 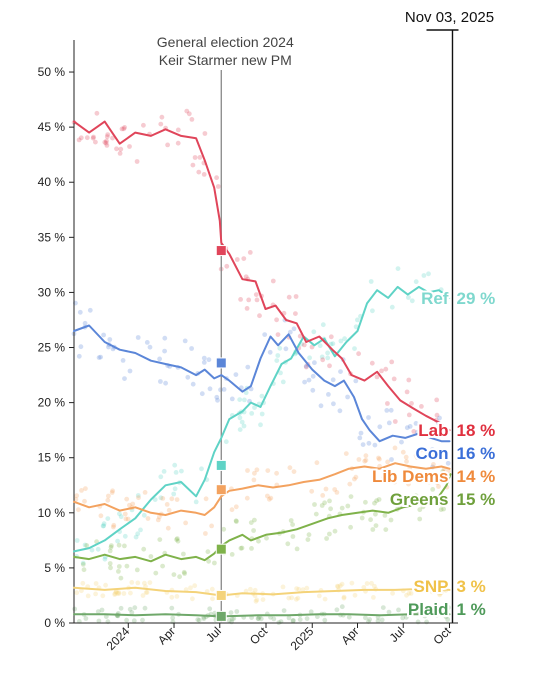 What do you see at coordinates (262, 489) in the screenshot?
I see `series-line-lib-dems` at bounding box center [262, 489].